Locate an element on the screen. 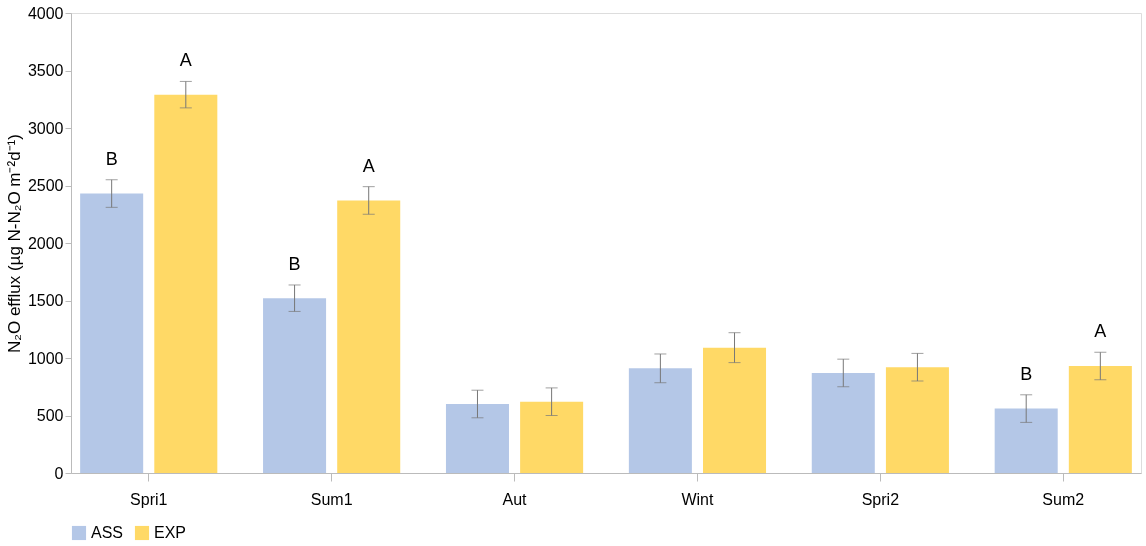 The height and width of the screenshot is (546, 1146). x-tick-label: Spri1 is located at coordinates (149, 499).